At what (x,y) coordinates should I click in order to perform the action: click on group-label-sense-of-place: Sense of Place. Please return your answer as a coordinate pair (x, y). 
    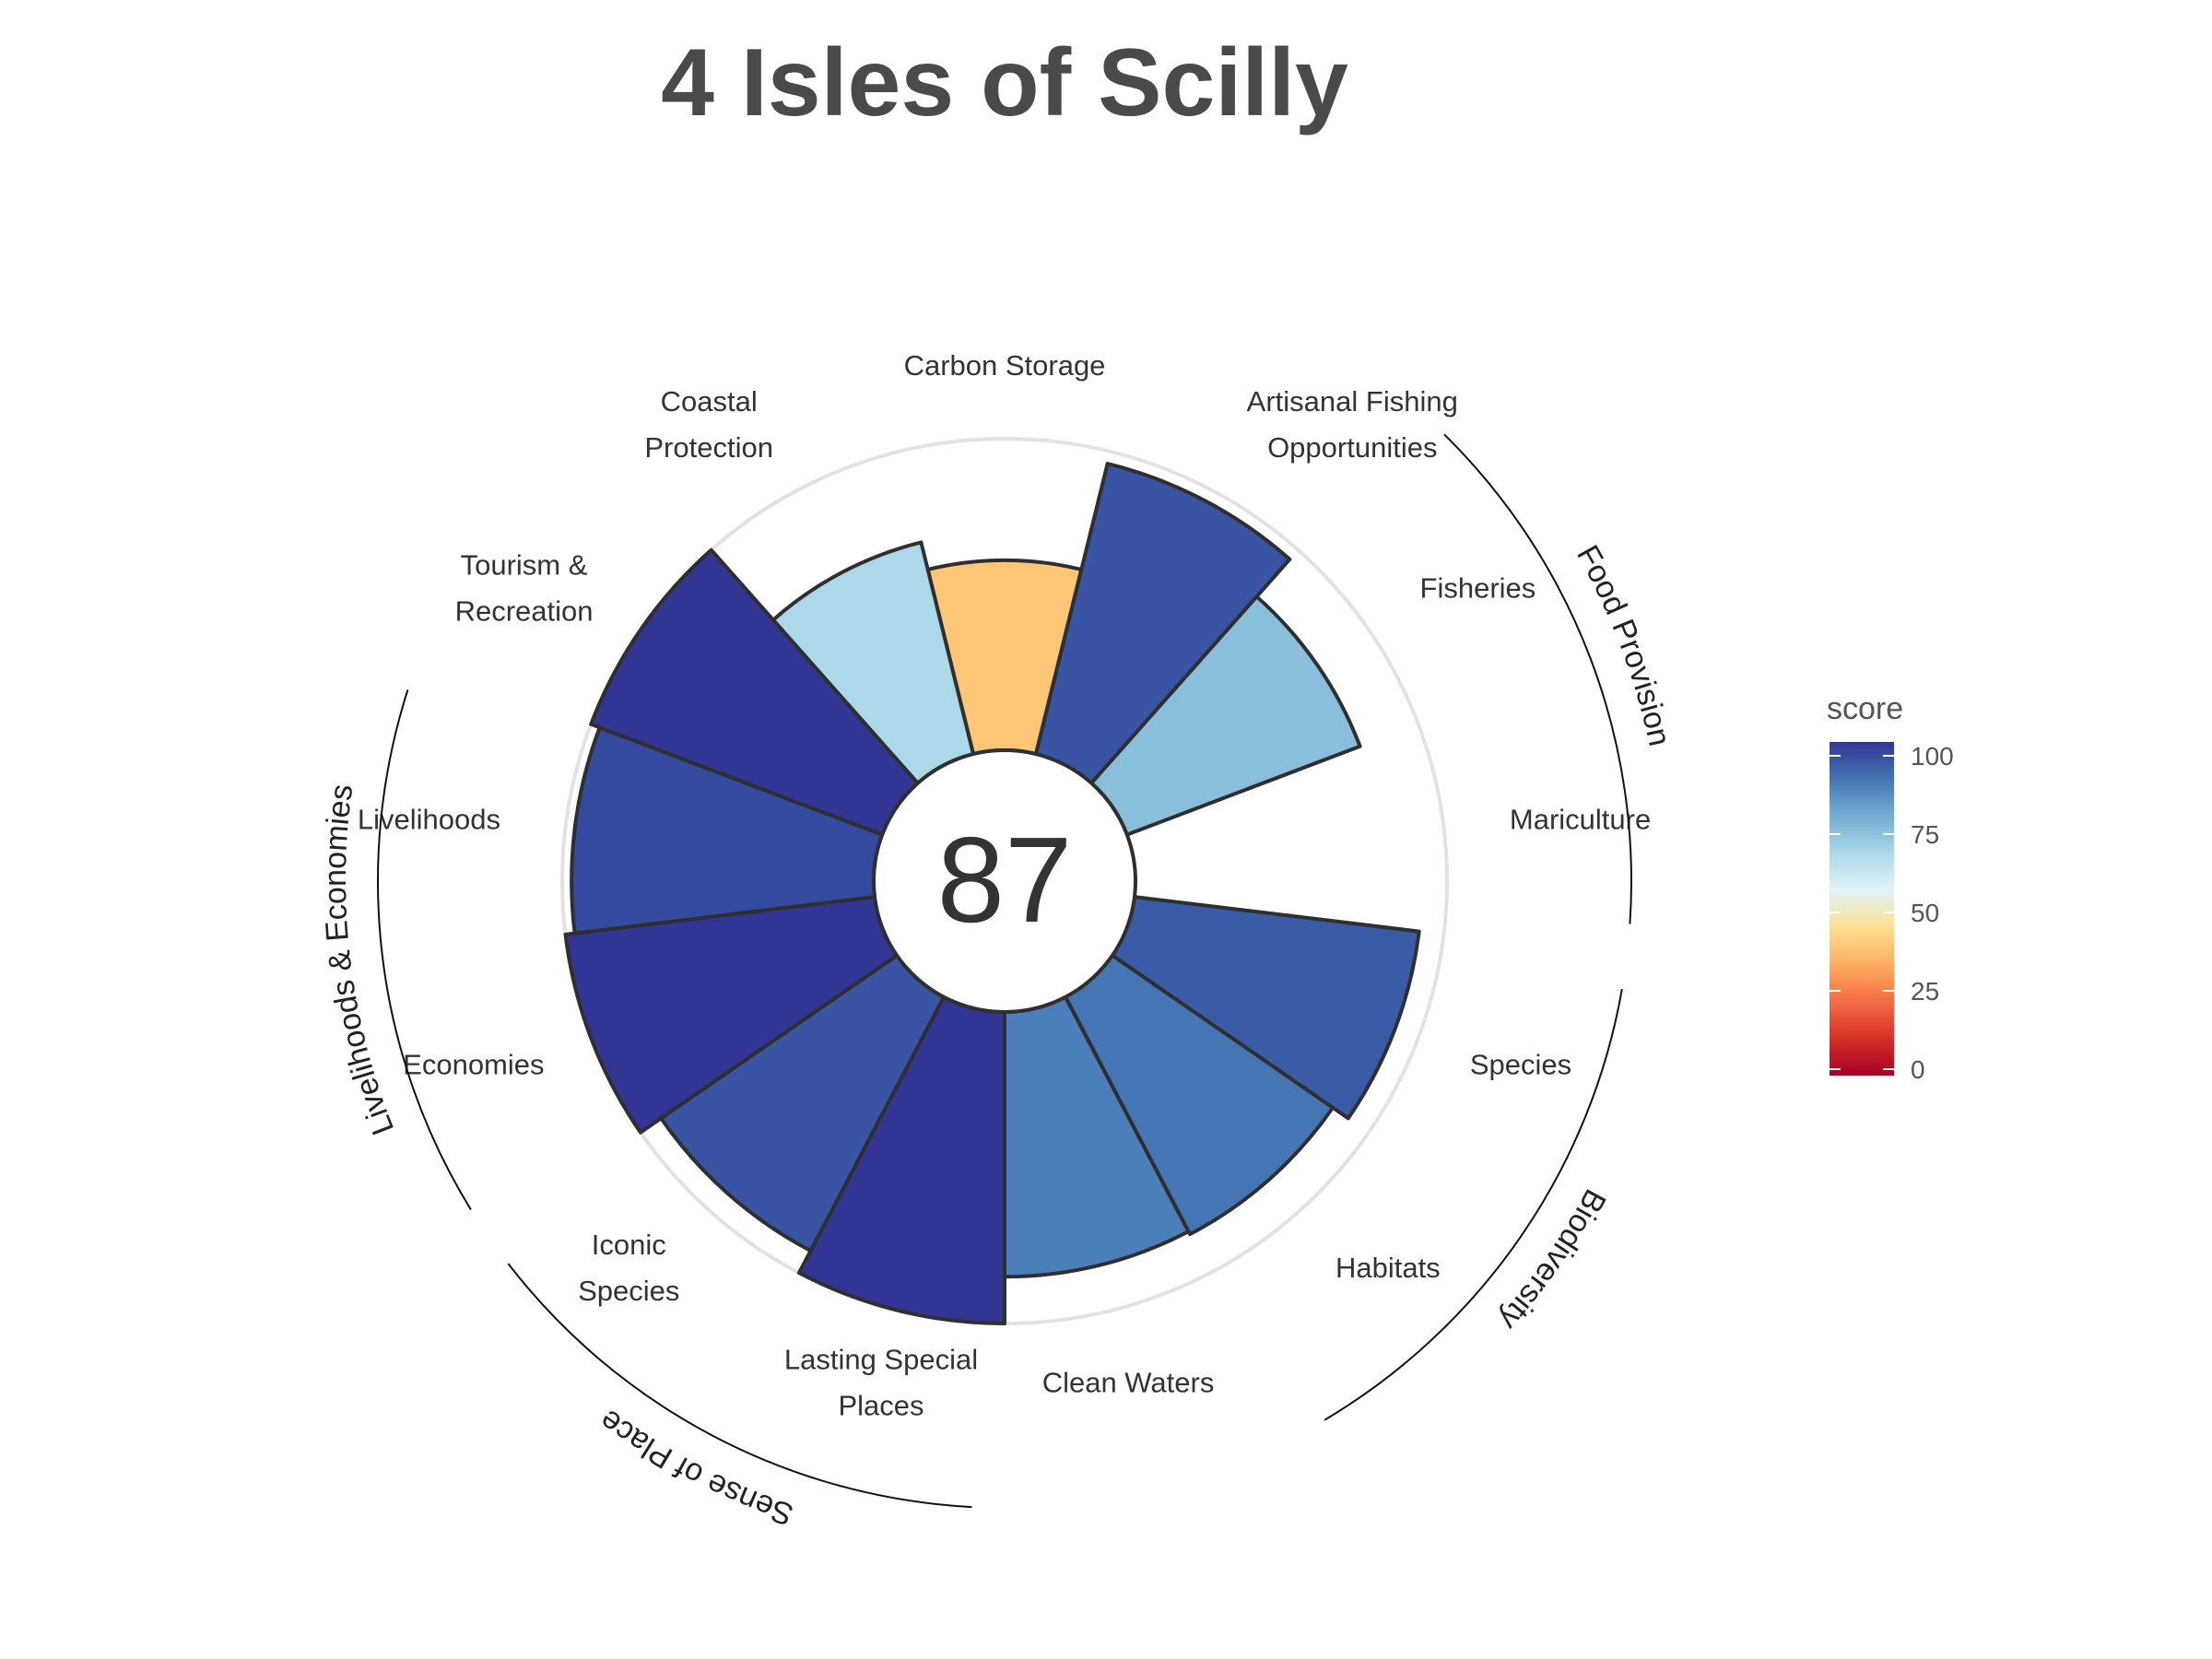
    Looking at the image, I should click on (695, 1468).